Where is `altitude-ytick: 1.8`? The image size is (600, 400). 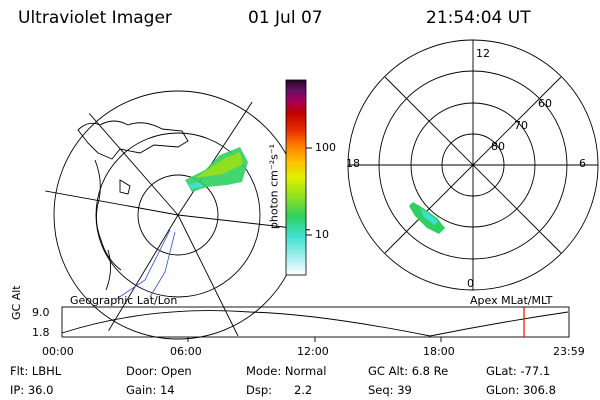
altitude-ytick: 1.8 is located at coordinates (41, 332).